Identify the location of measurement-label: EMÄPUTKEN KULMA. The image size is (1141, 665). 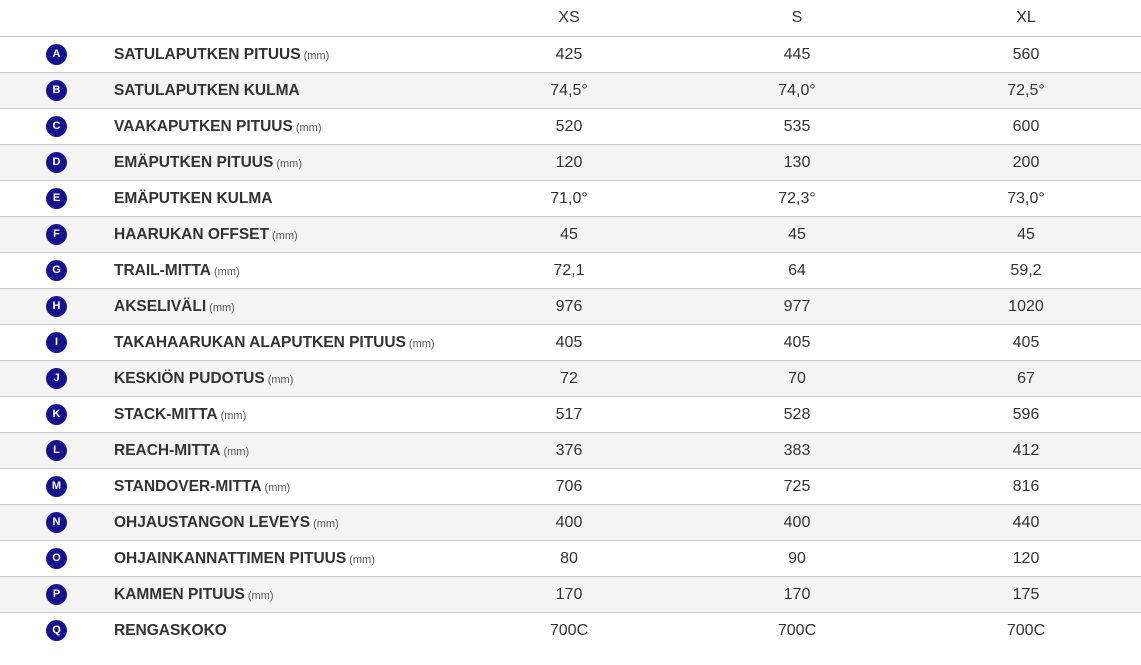
(193, 198).